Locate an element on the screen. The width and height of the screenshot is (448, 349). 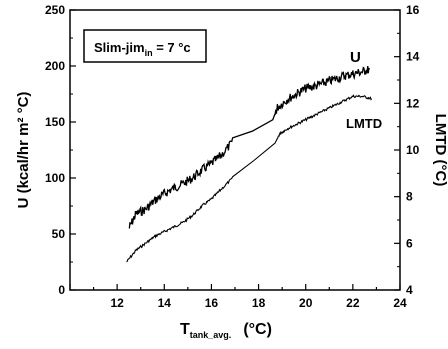
y-left-tick-label: 200 is located at coordinates (55, 66).